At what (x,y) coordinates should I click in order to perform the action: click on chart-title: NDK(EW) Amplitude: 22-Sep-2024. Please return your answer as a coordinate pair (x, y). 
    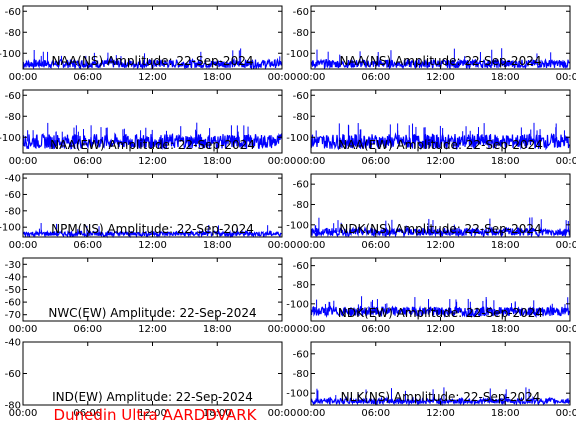
    Looking at the image, I should click on (440, 313).